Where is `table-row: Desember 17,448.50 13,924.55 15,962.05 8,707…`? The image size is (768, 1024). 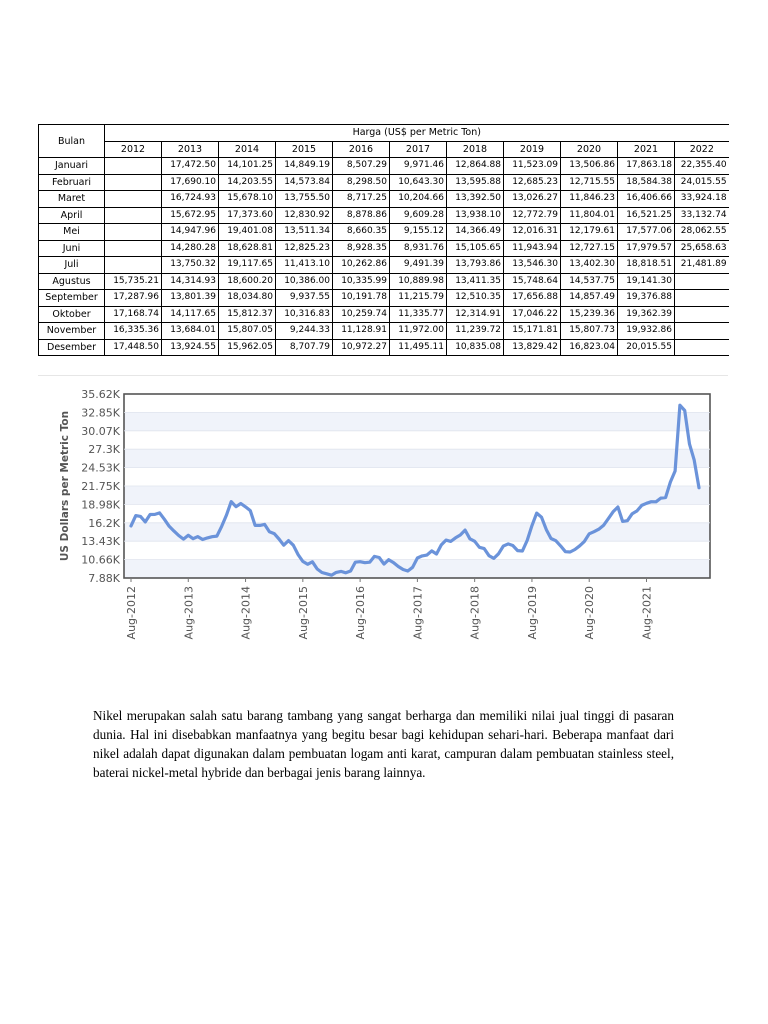 table-row: Desember 17,448.50 13,924.55 15,962.05 8,707… is located at coordinates (383, 347).